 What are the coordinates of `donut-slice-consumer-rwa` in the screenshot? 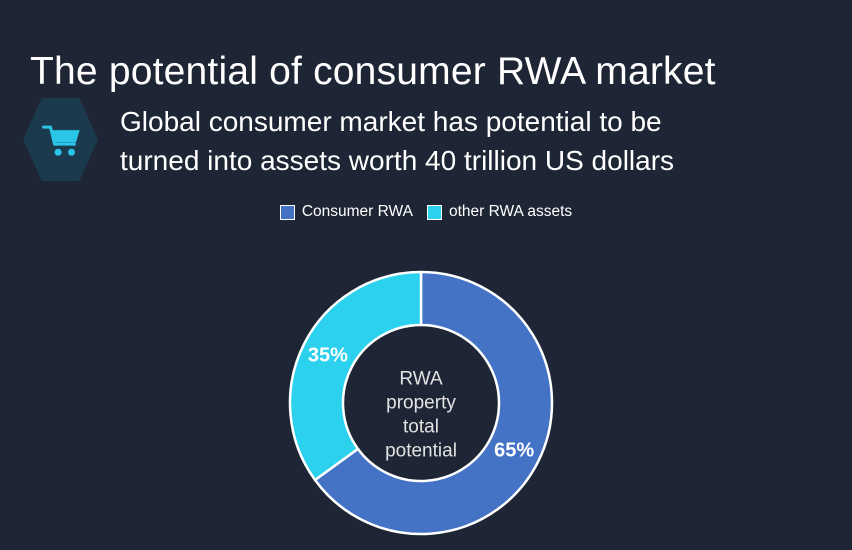 It's located at (433, 403).